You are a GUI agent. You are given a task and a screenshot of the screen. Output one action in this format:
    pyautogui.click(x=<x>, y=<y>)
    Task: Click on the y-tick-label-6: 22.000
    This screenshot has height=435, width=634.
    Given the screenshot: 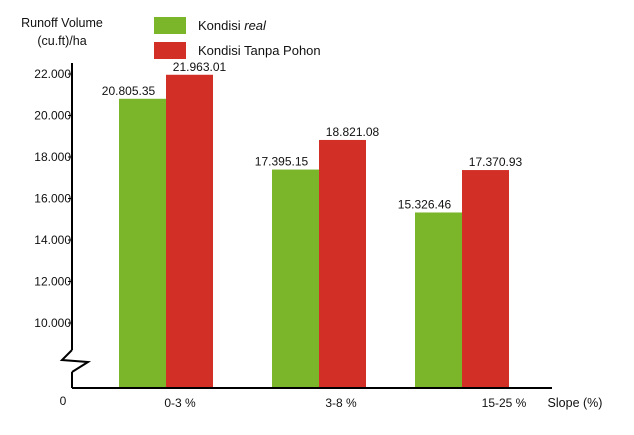 What is the action you would take?
    pyautogui.click(x=52, y=74)
    